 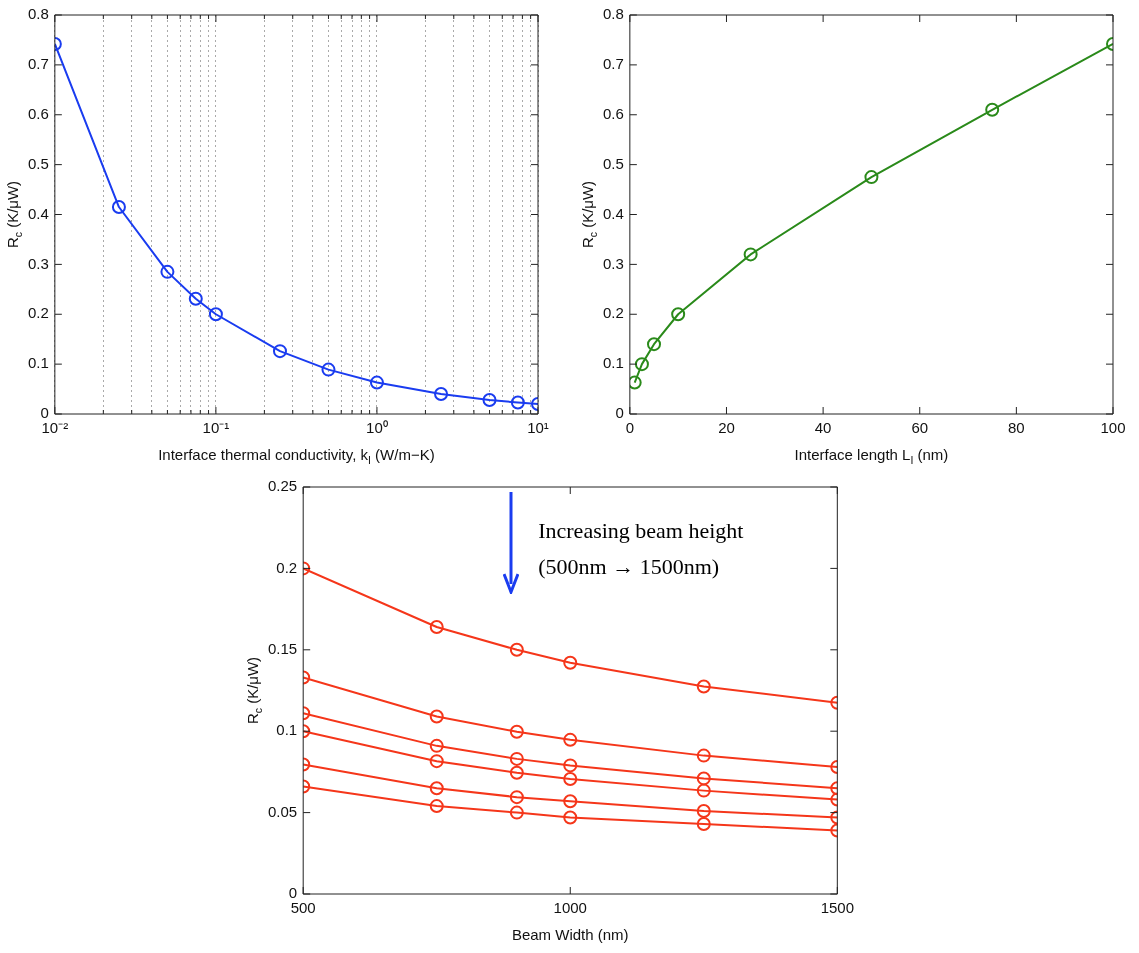 What do you see at coordinates (629, 566) in the screenshot?
I see `annotation: (500nm → 1500nm)` at bounding box center [629, 566].